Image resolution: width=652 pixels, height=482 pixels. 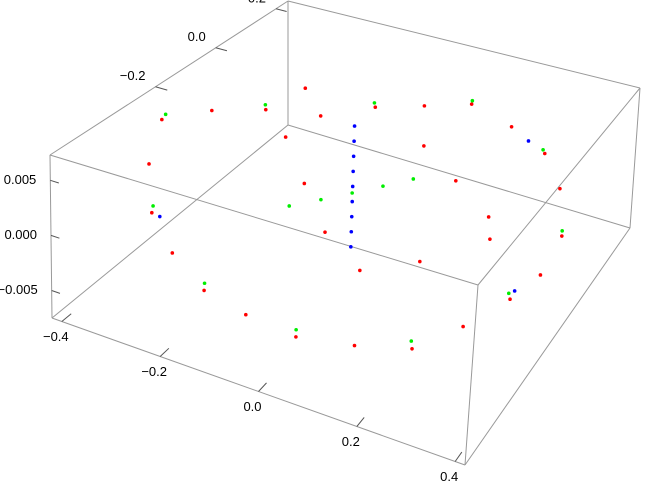 What do you see at coordinates (133, 75) in the screenshot?
I see `y-tick-label: −0.2` at bounding box center [133, 75].